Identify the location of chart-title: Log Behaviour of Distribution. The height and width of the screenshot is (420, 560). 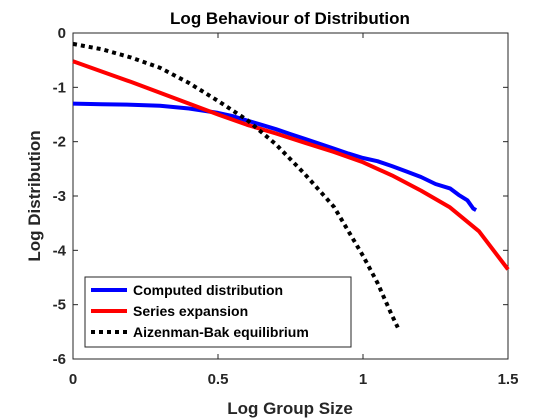
(290, 18).